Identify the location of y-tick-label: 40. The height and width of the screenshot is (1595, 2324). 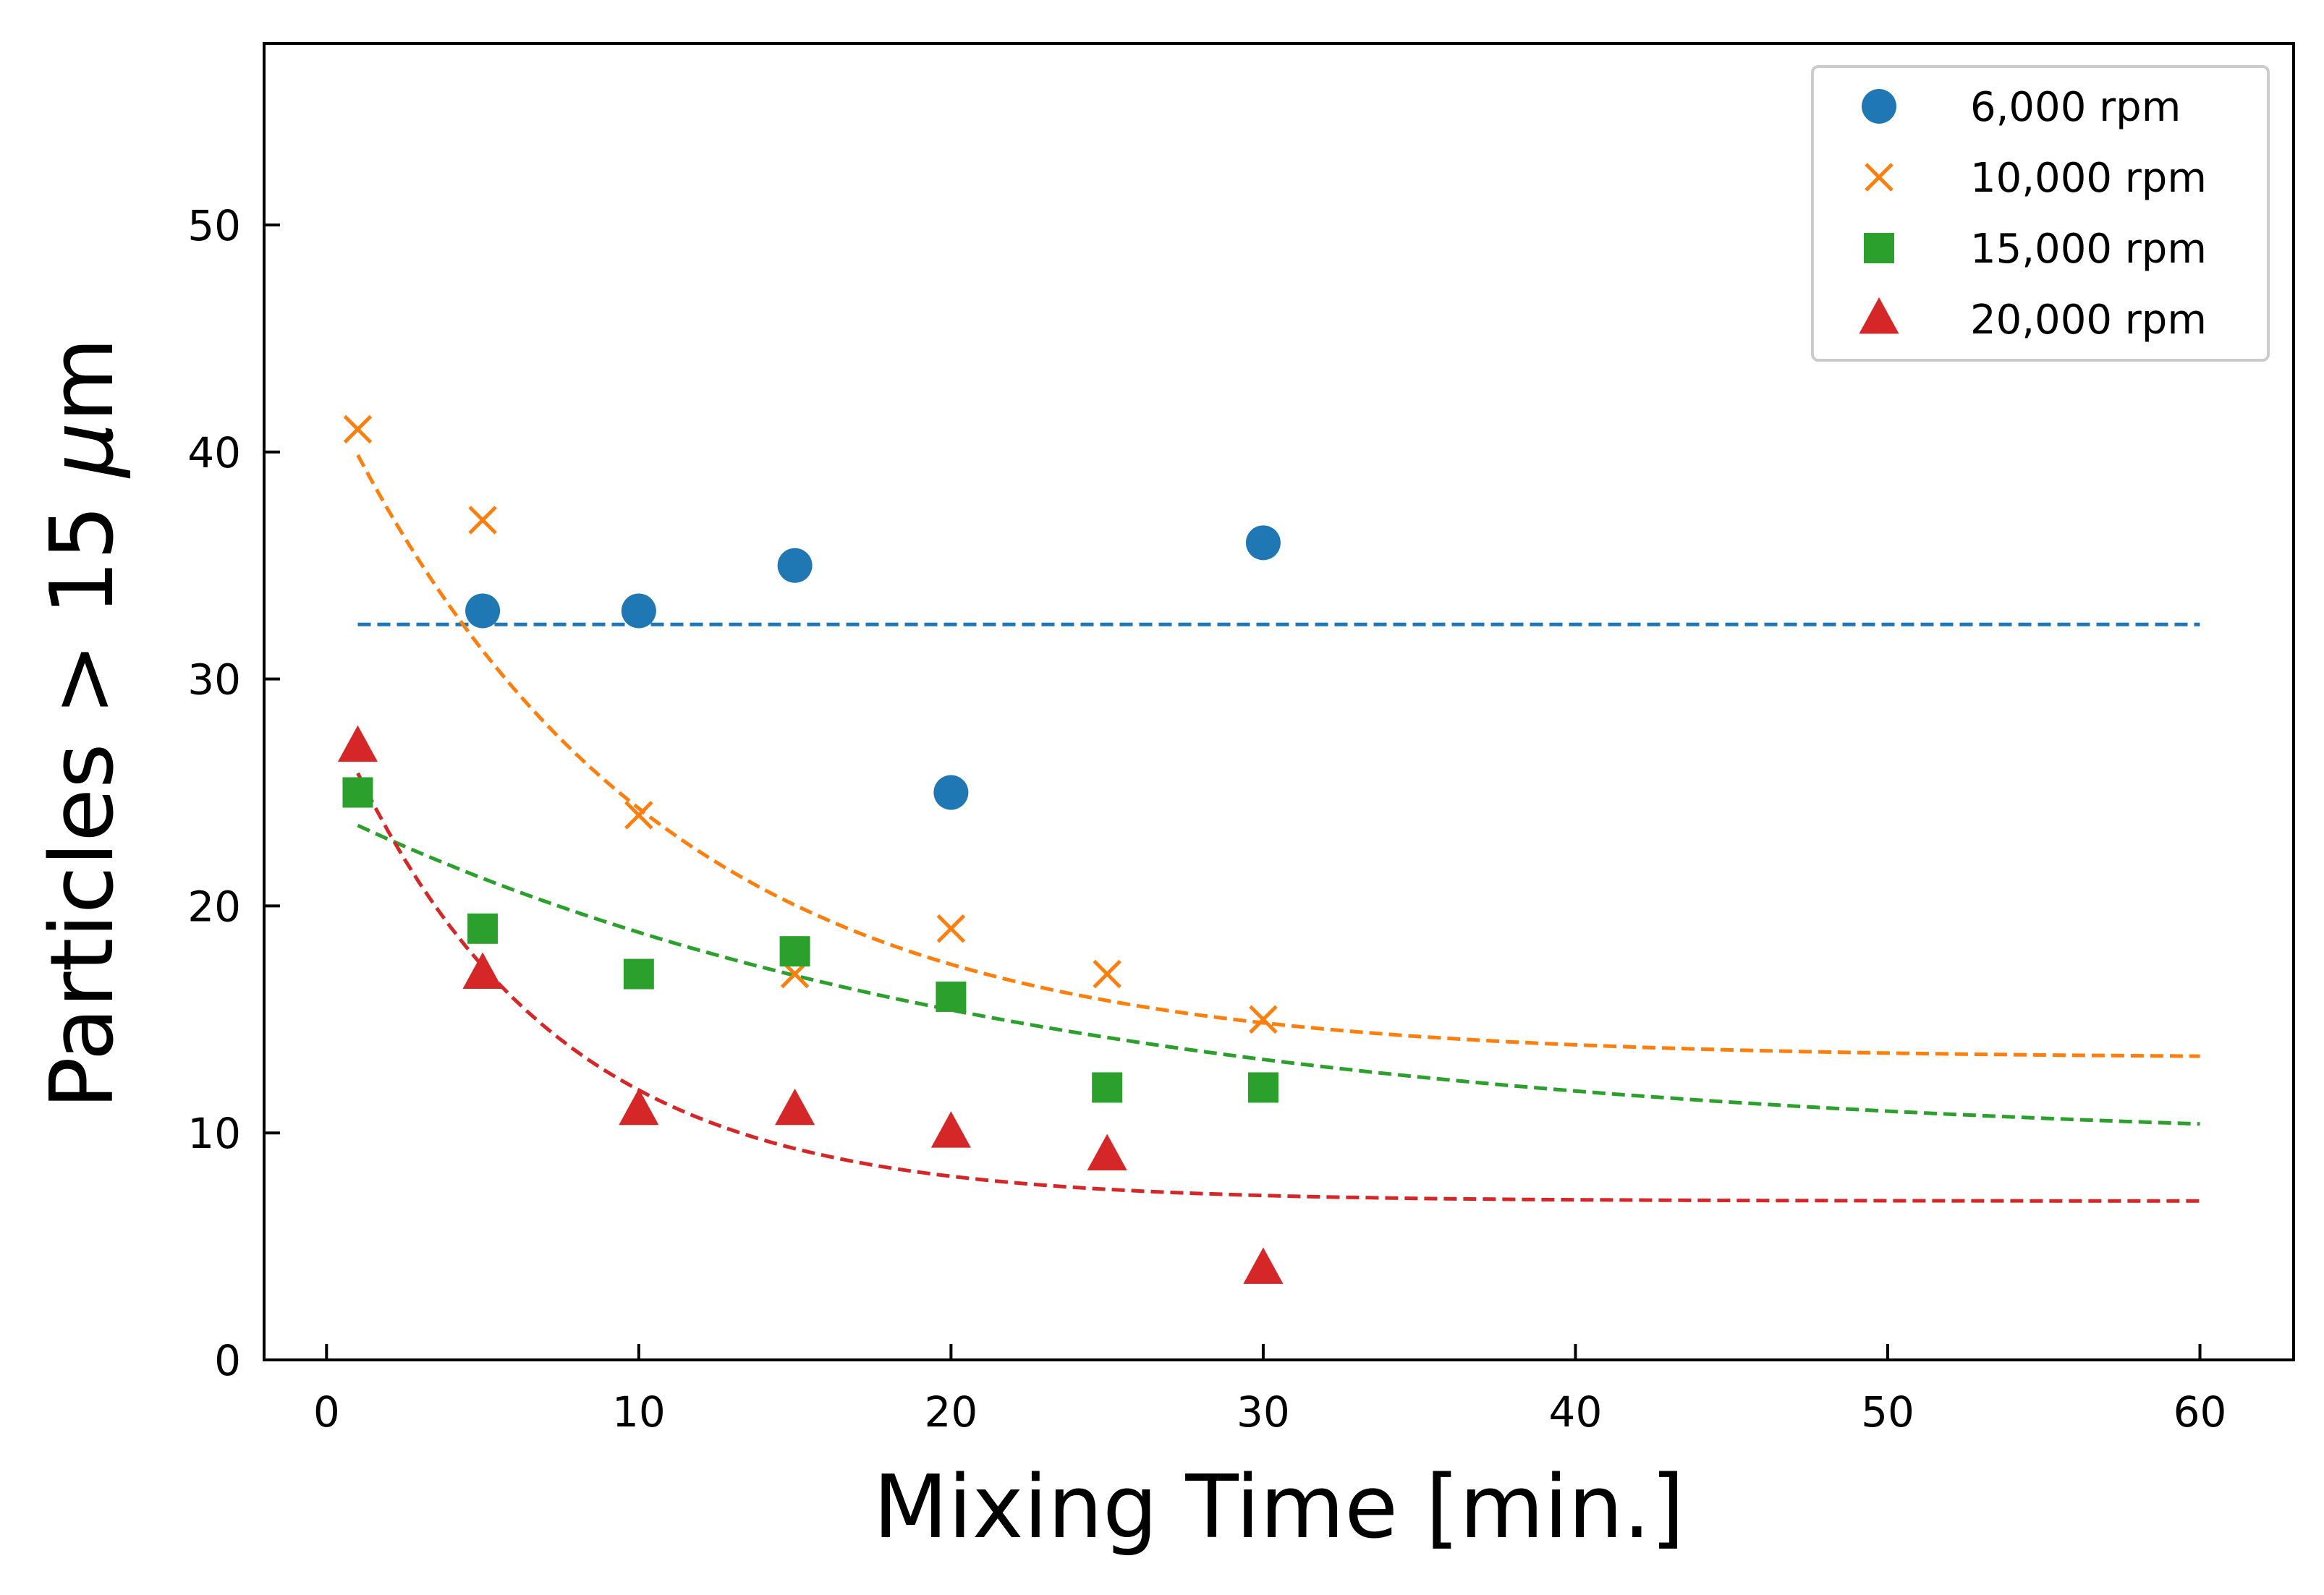
(214, 452).